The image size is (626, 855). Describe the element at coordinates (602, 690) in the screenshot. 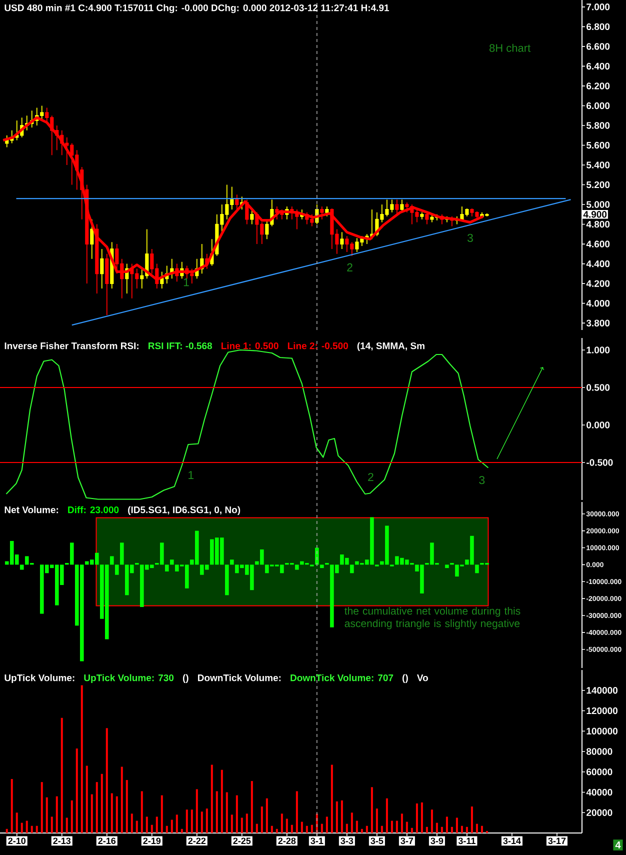

I see `y-tick-label: 140000` at that location.